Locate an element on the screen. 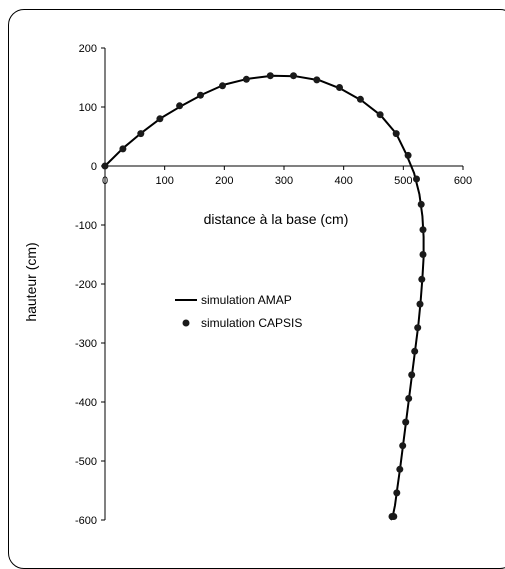 This screenshot has height=569, width=505. y-tick-label: 0 is located at coordinates (94, 167).